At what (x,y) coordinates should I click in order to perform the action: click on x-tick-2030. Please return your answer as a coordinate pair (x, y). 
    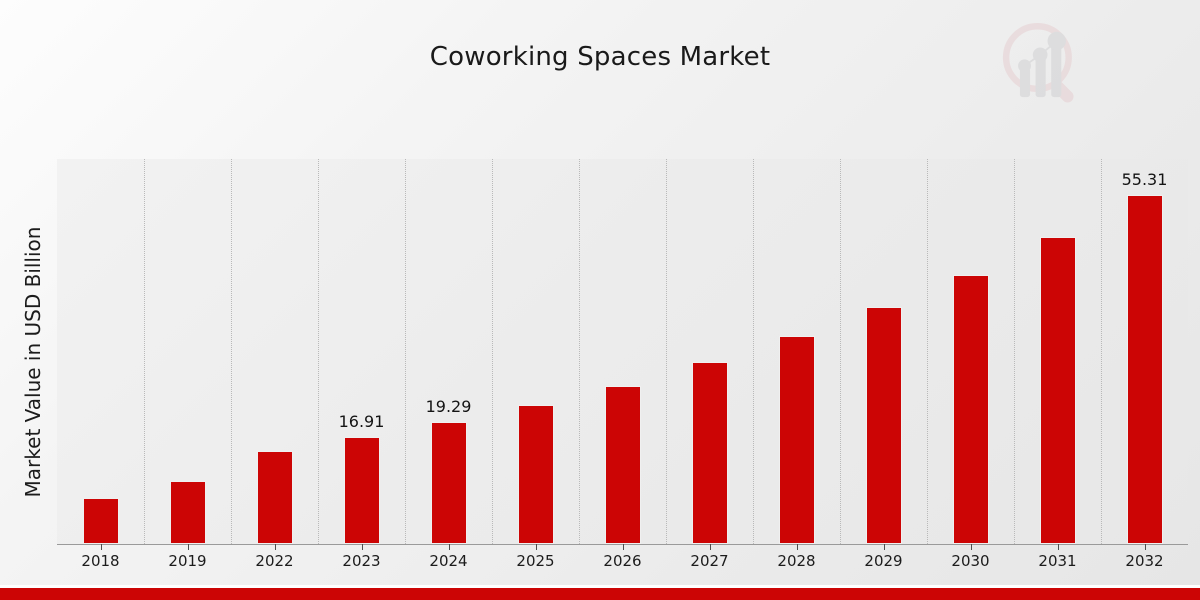
    Looking at the image, I should click on (971, 547).